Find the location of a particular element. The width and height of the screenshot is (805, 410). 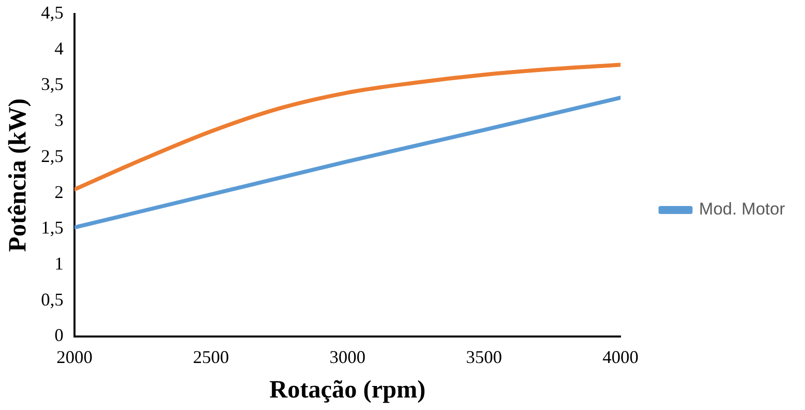

x-axis-title: Rotação (rpm) is located at coordinates (347, 390).